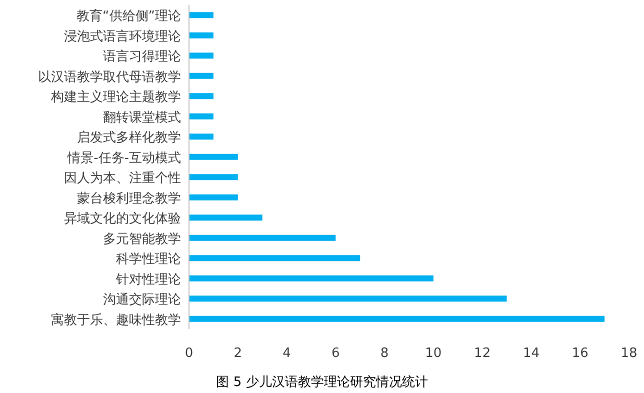 The image size is (644, 393). What do you see at coordinates (116, 320) in the screenshot?
I see `y-tick-label: 寓教于乐、趣味性教学` at bounding box center [116, 320].